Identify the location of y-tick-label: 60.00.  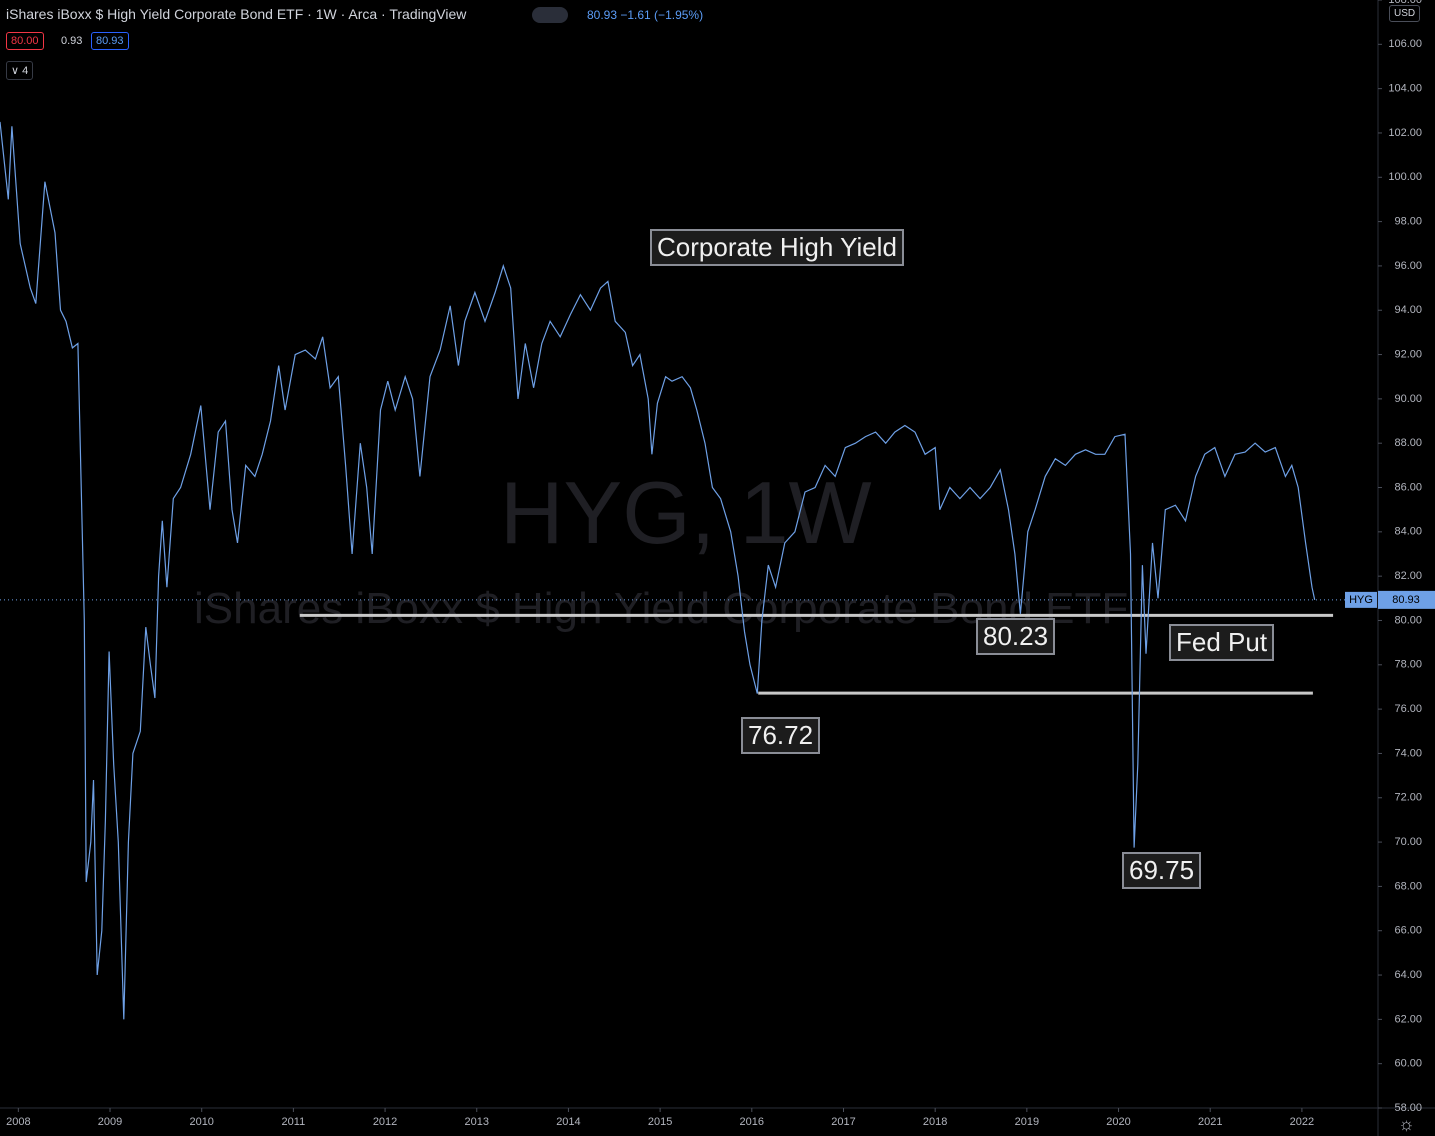
(1408, 1064).